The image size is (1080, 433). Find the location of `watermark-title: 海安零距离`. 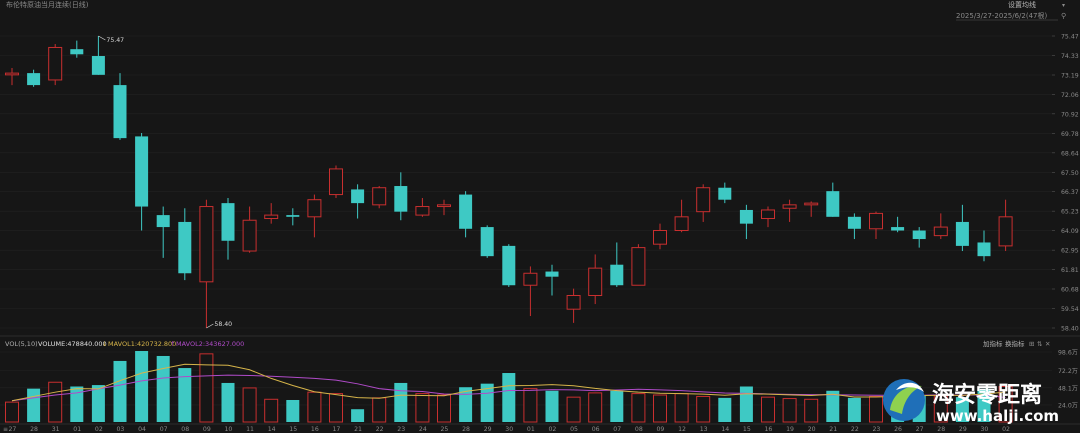

watermark-title: 海安零距离 is located at coordinates (987, 395).